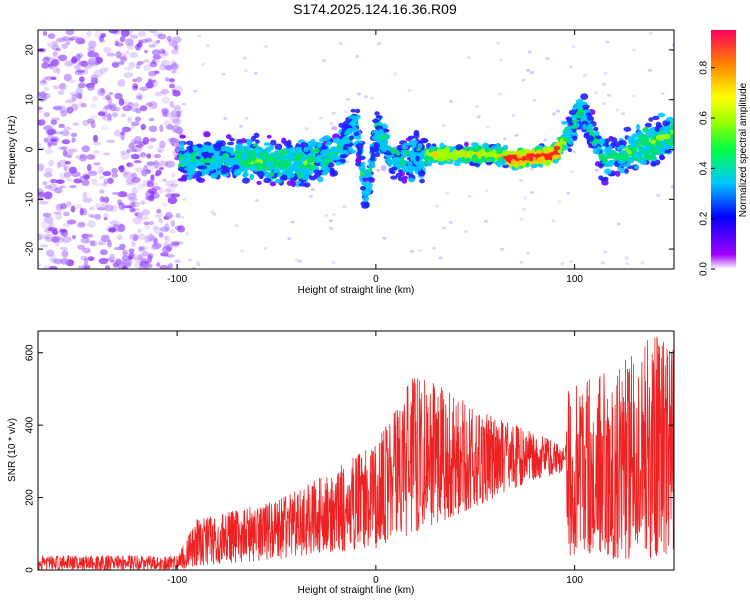 The width and height of the screenshot is (750, 600). What do you see at coordinates (704, 269) in the screenshot?
I see `colorbar-tick-label: 0.0` at bounding box center [704, 269].